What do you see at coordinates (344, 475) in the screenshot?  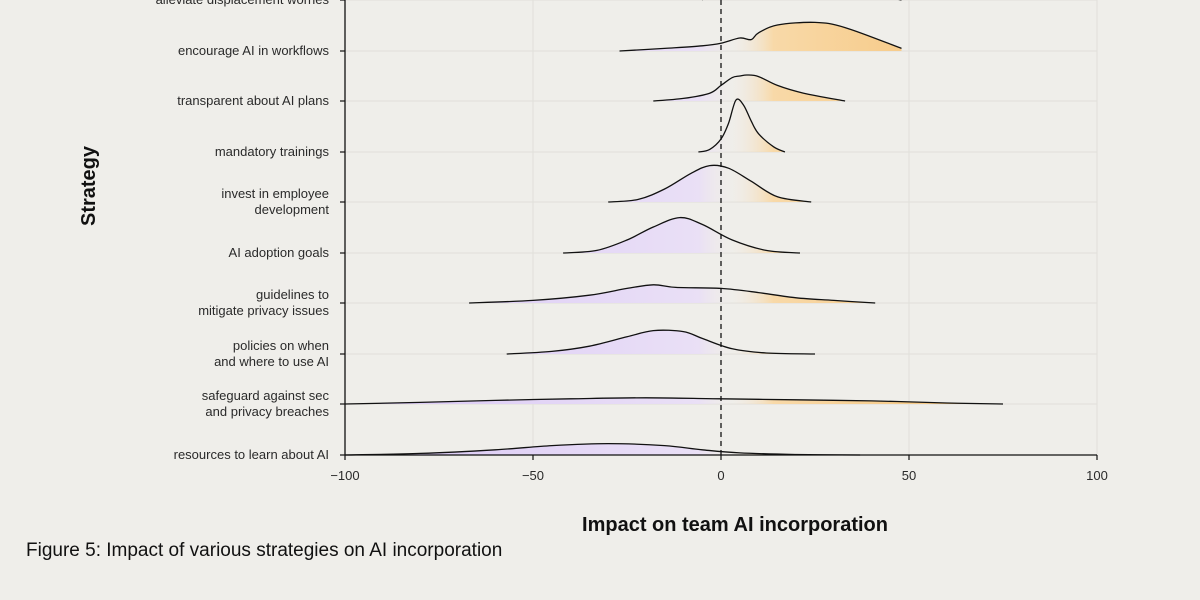 I see `x-tick-label: −100` at bounding box center [344, 475].